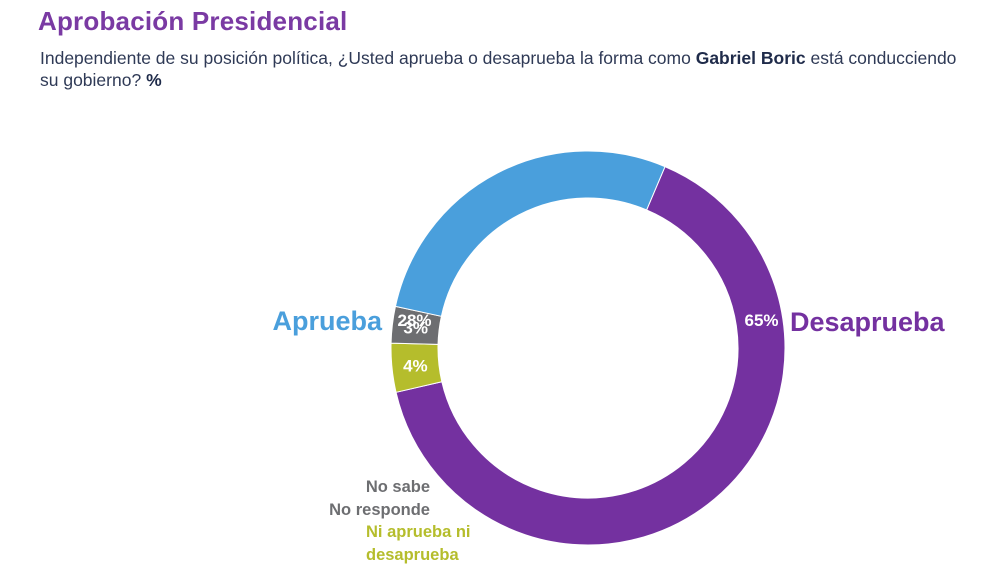 This screenshot has width=989, height=579. I want to click on label-no-sabe-line1: No sabe, so click(398, 487).